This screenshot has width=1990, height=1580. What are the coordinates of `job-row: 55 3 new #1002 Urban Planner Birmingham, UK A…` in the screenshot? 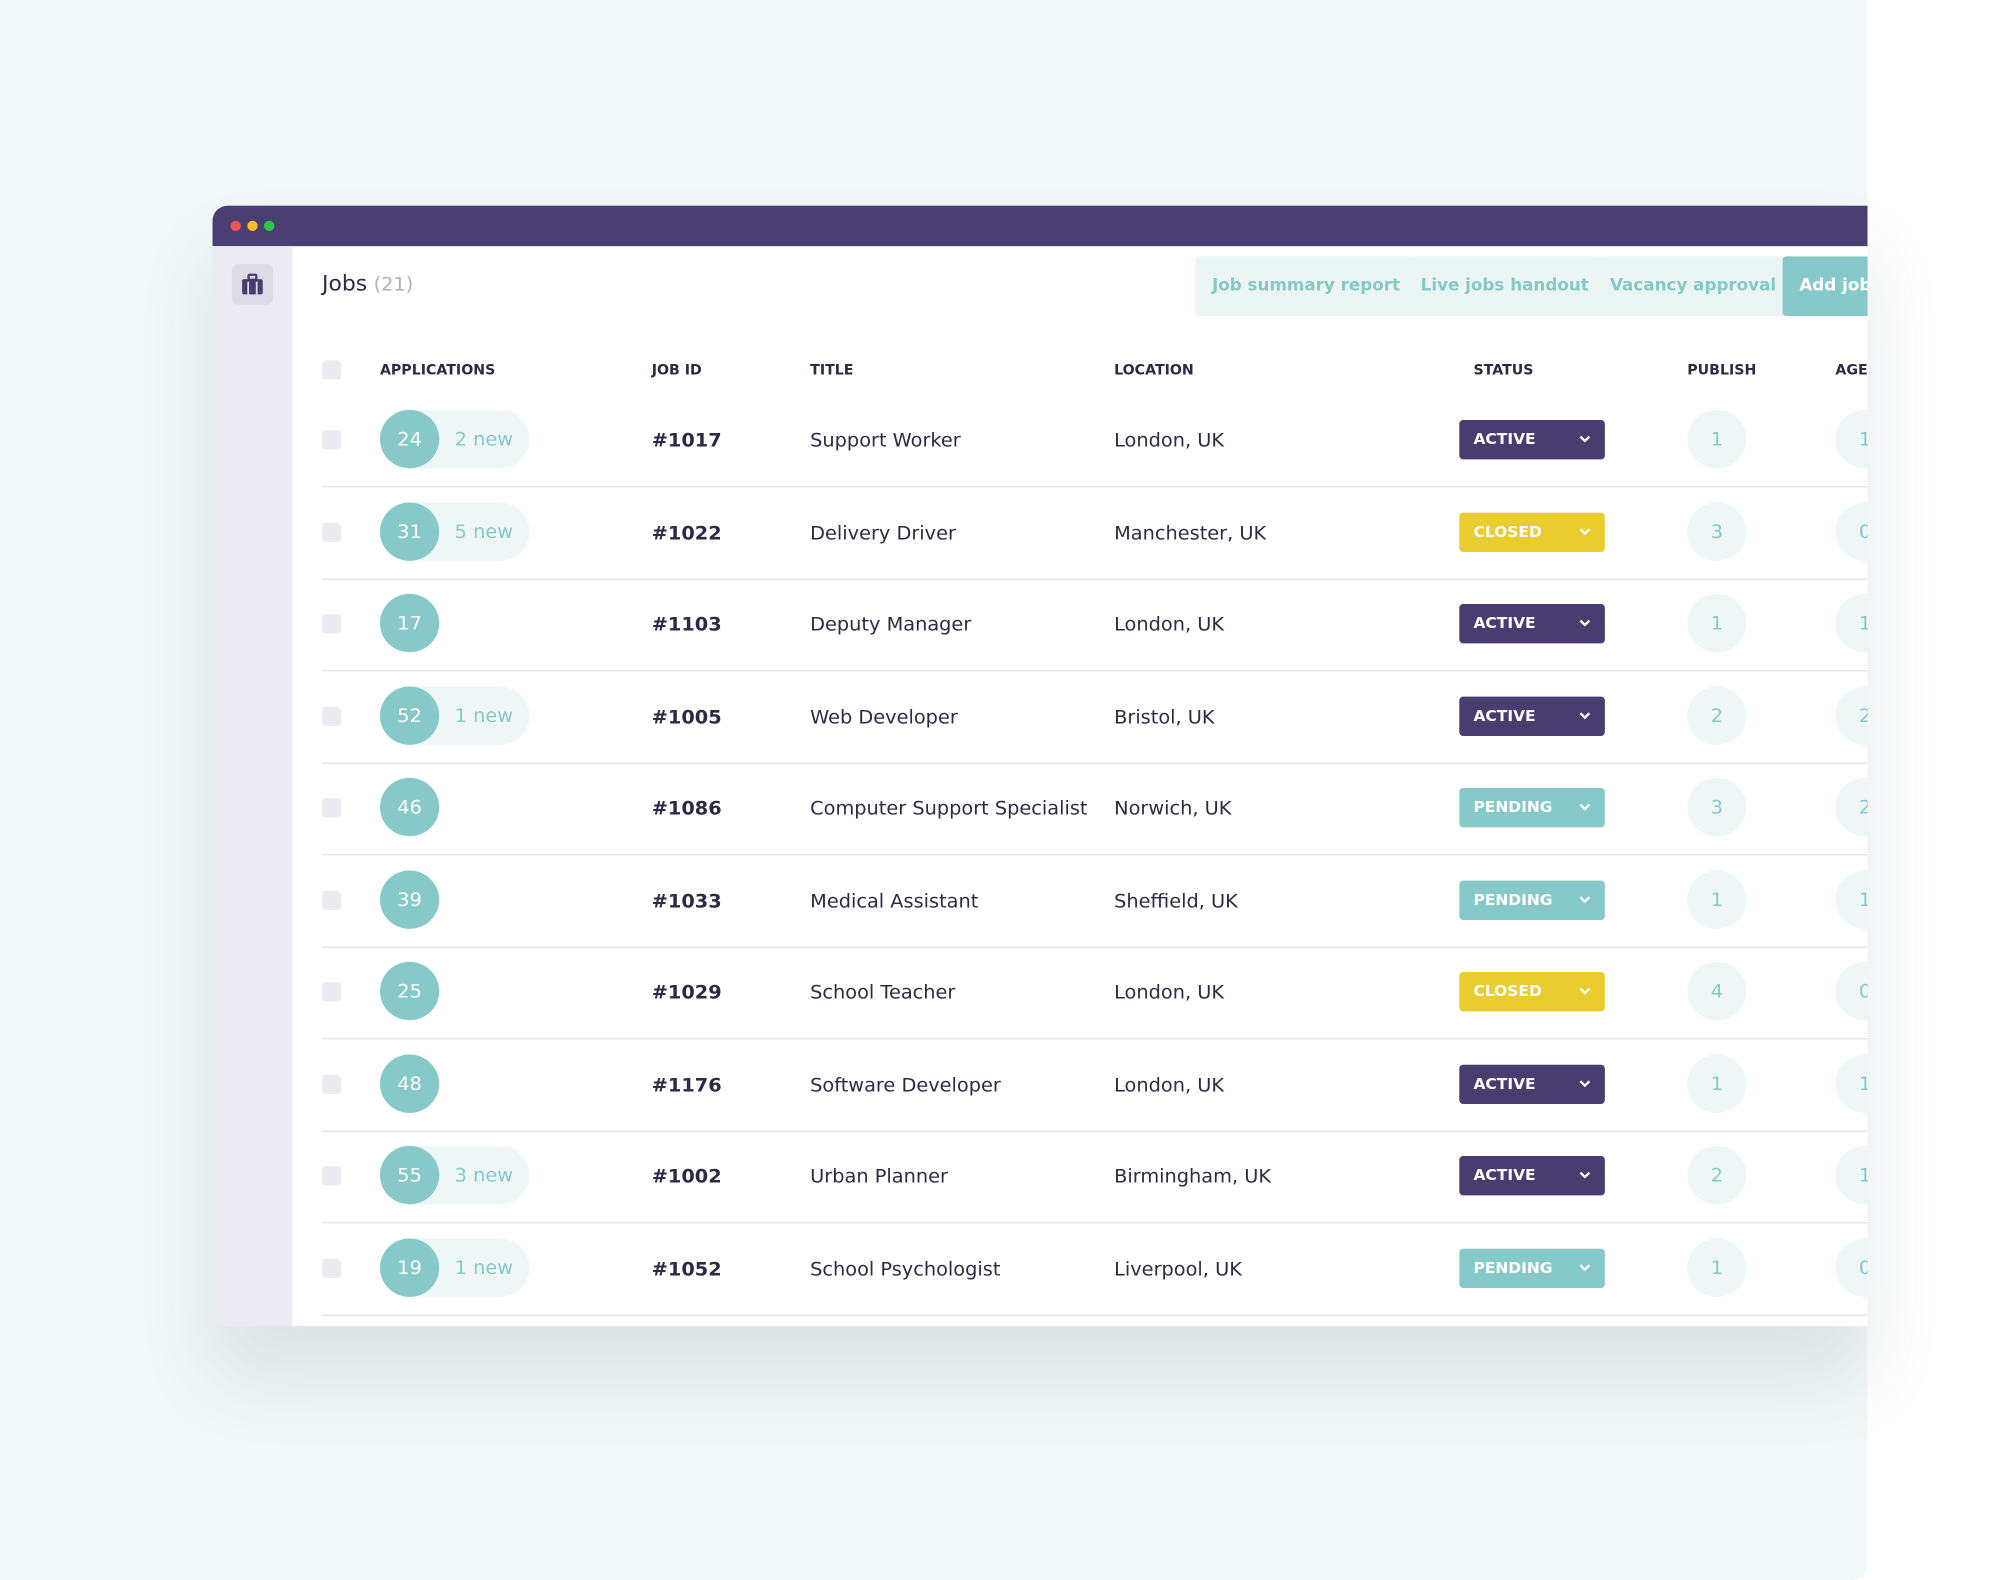 It's located at (1095, 1177).